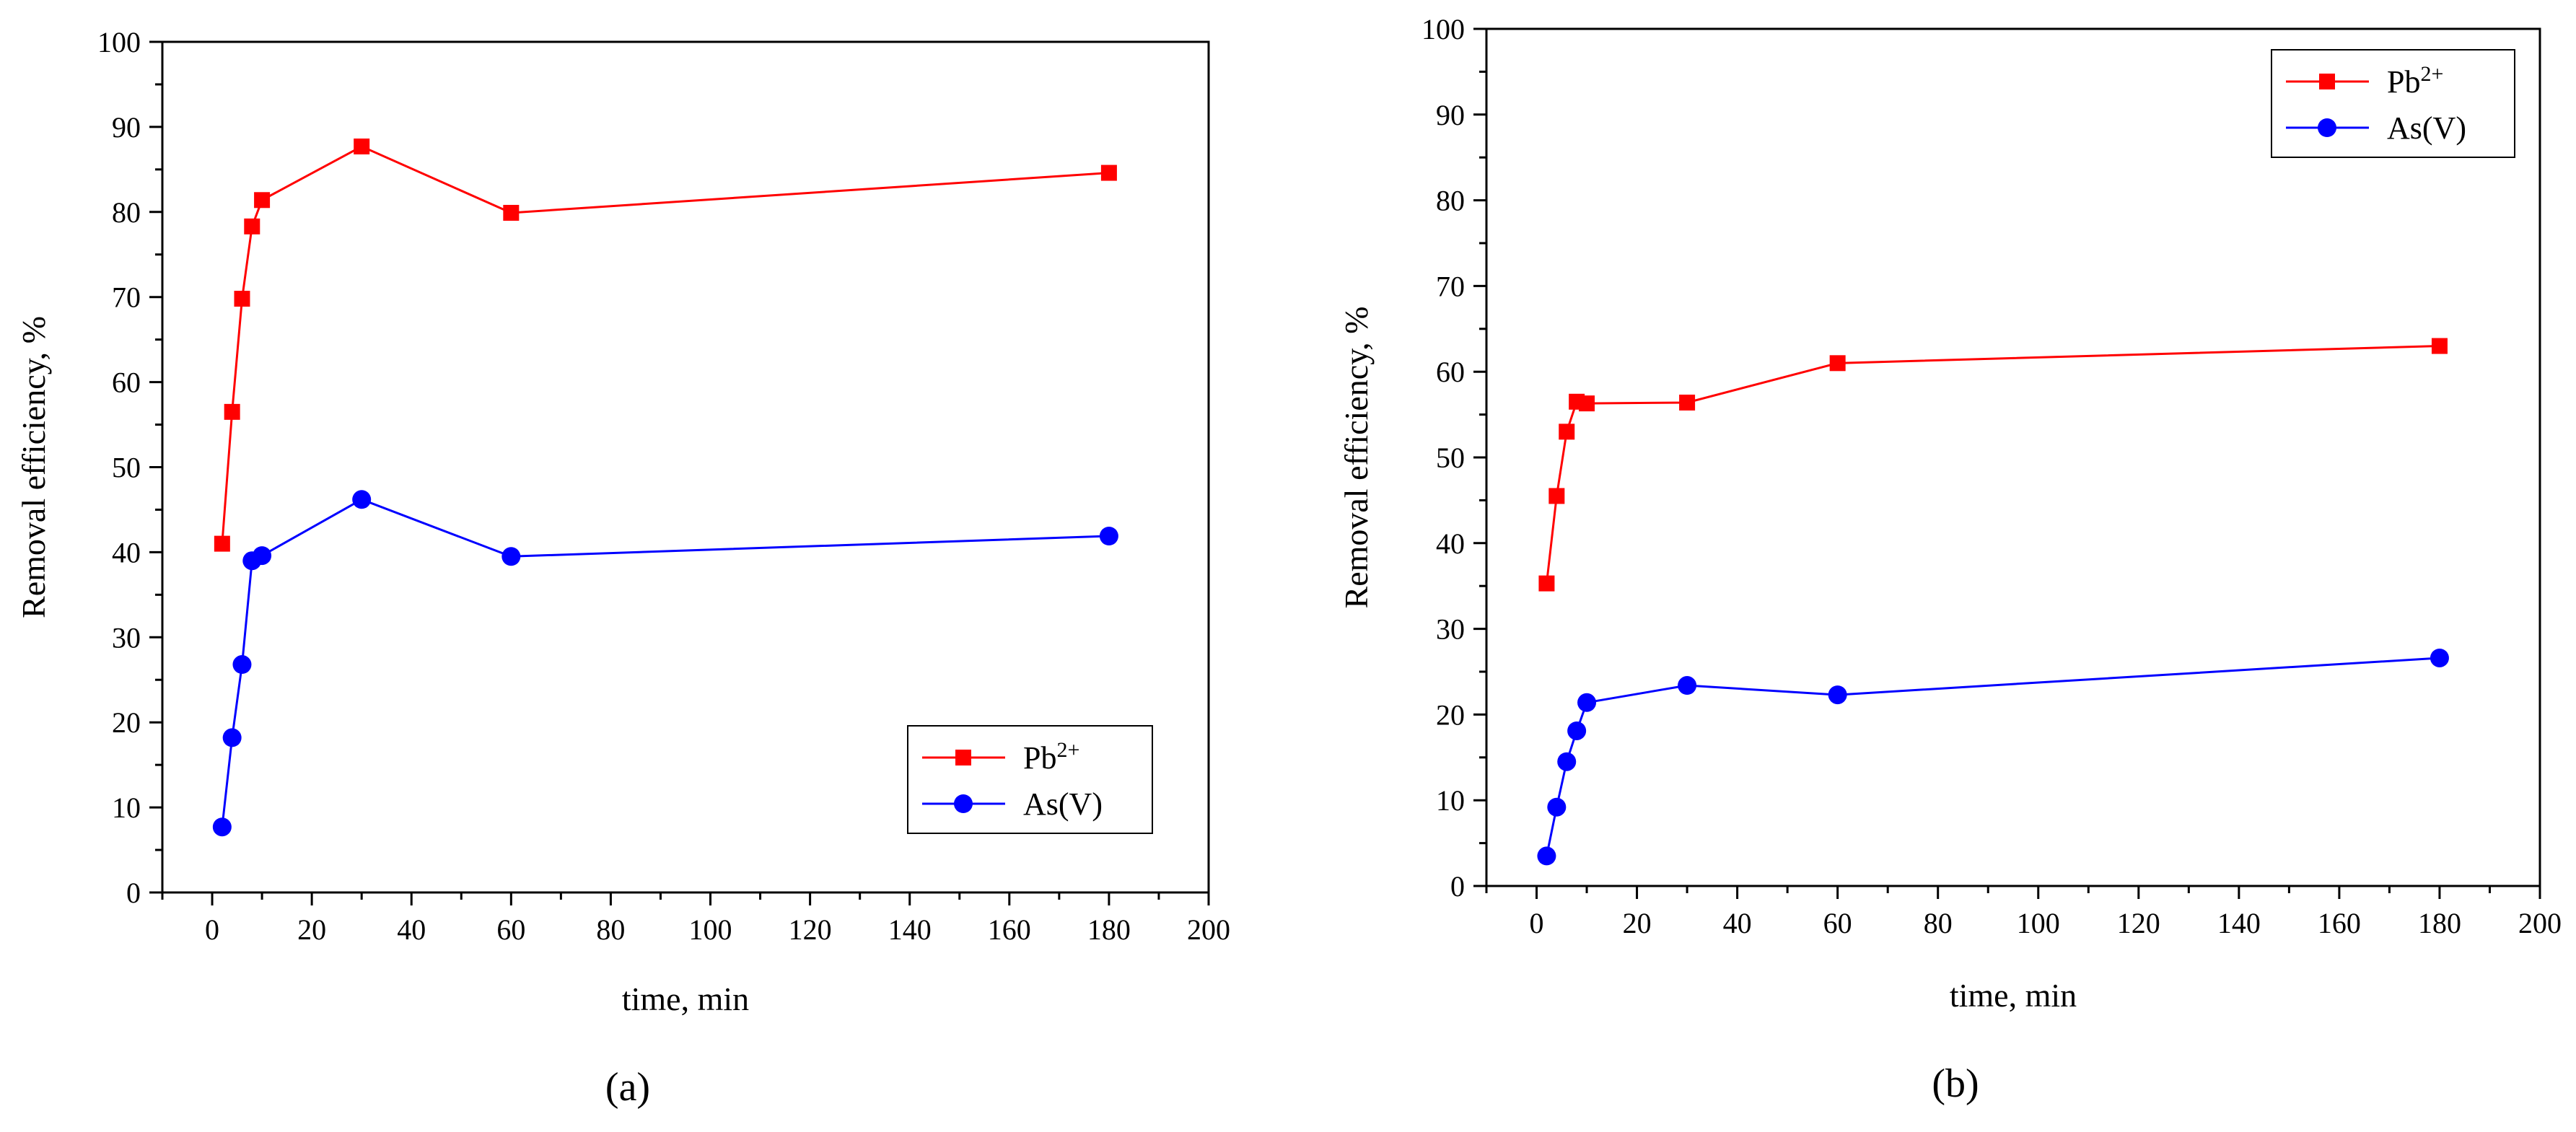 The height and width of the screenshot is (1132, 2576). What do you see at coordinates (1051, 757) in the screenshot?
I see `legend-label: Pb2+` at bounding box center [1051, 757].